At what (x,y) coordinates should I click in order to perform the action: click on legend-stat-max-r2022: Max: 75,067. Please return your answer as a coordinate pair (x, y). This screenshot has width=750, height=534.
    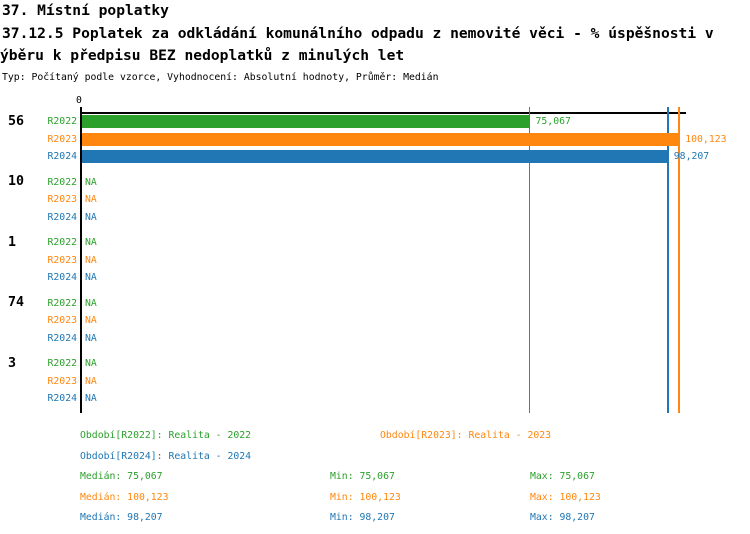
    Looking at the image, I should click on (562, 476).